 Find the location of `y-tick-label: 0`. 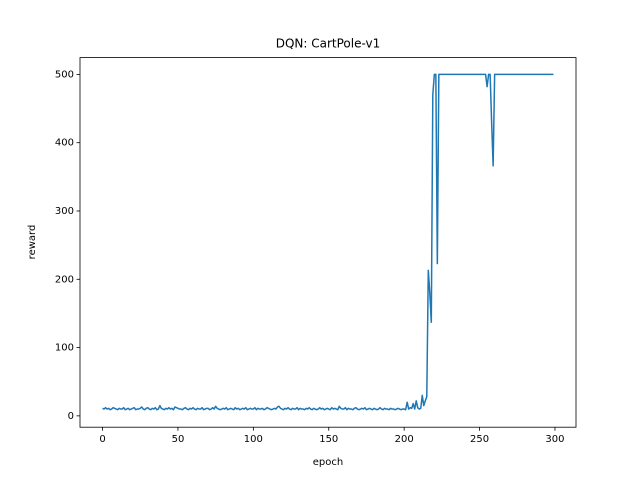

y-tick-label: 0 is located at coordinates (71, 416).